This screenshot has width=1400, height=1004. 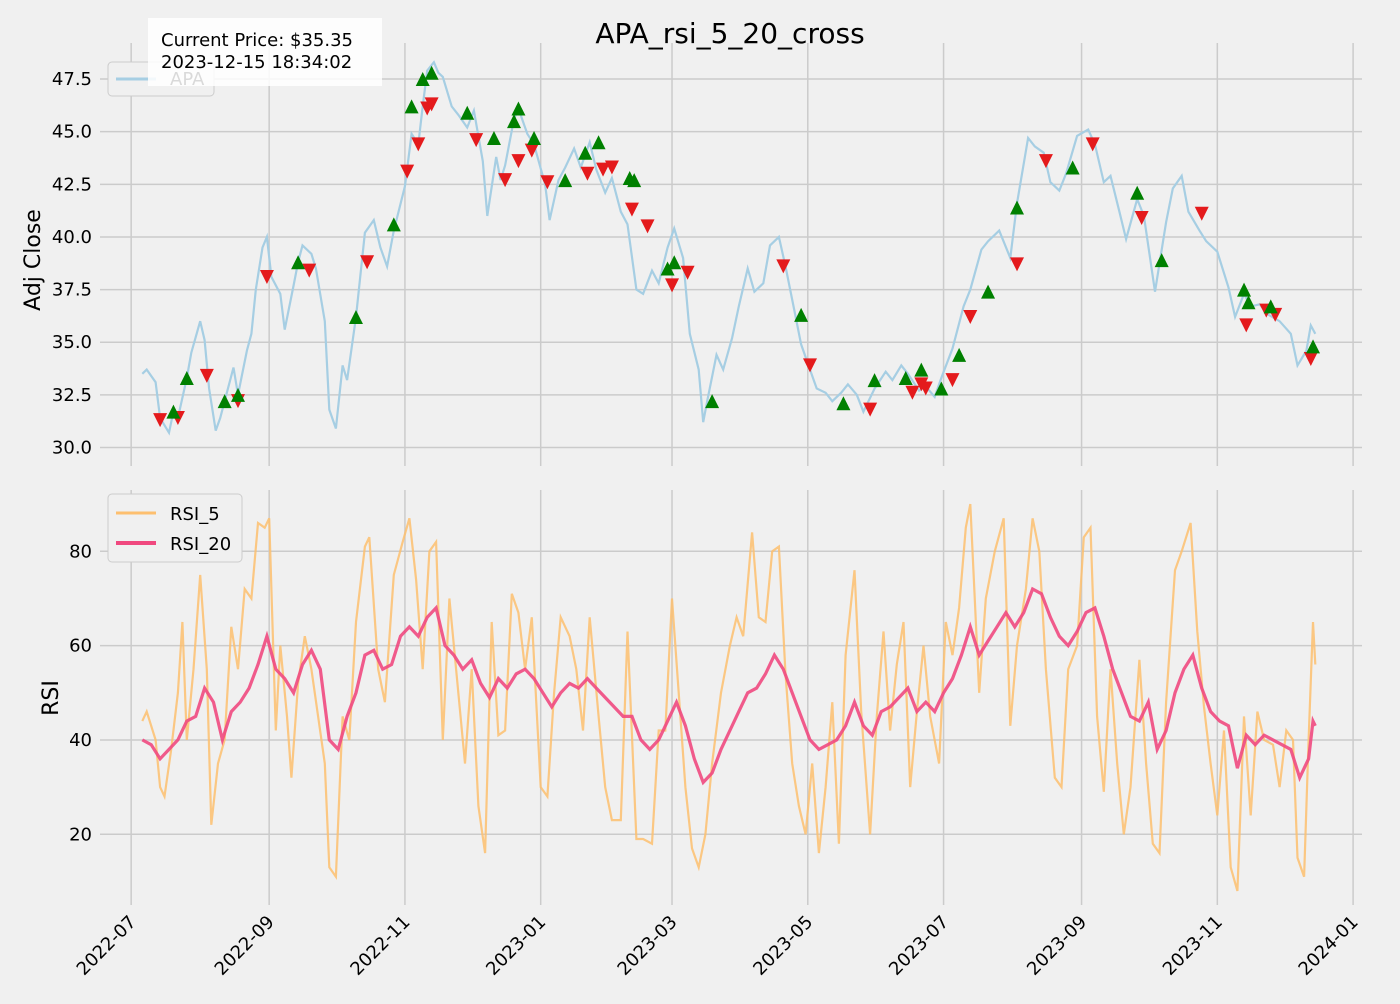 I want to click on price-y-tick-label: 42.5, so click(x=72, y=184).